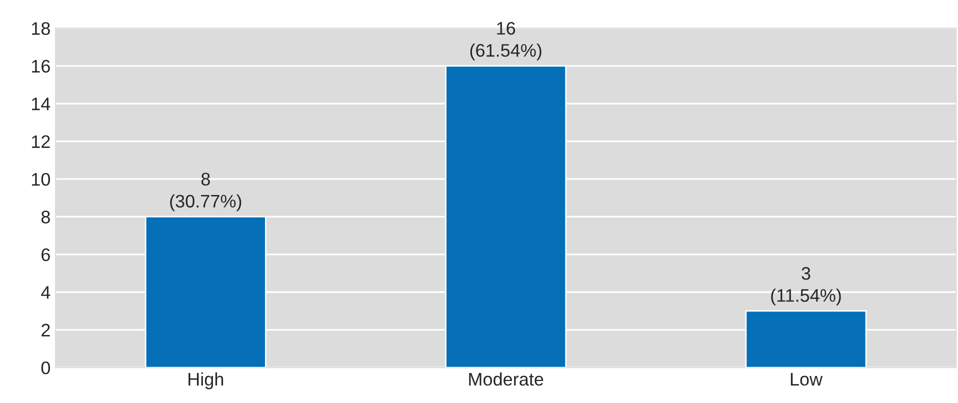 This screenshot has width=958, height=403. What do you see at coordinates (206, 192) in the screenshot?
I see `data-label: 8 (30.77%)` at bounding box center [206, 192].